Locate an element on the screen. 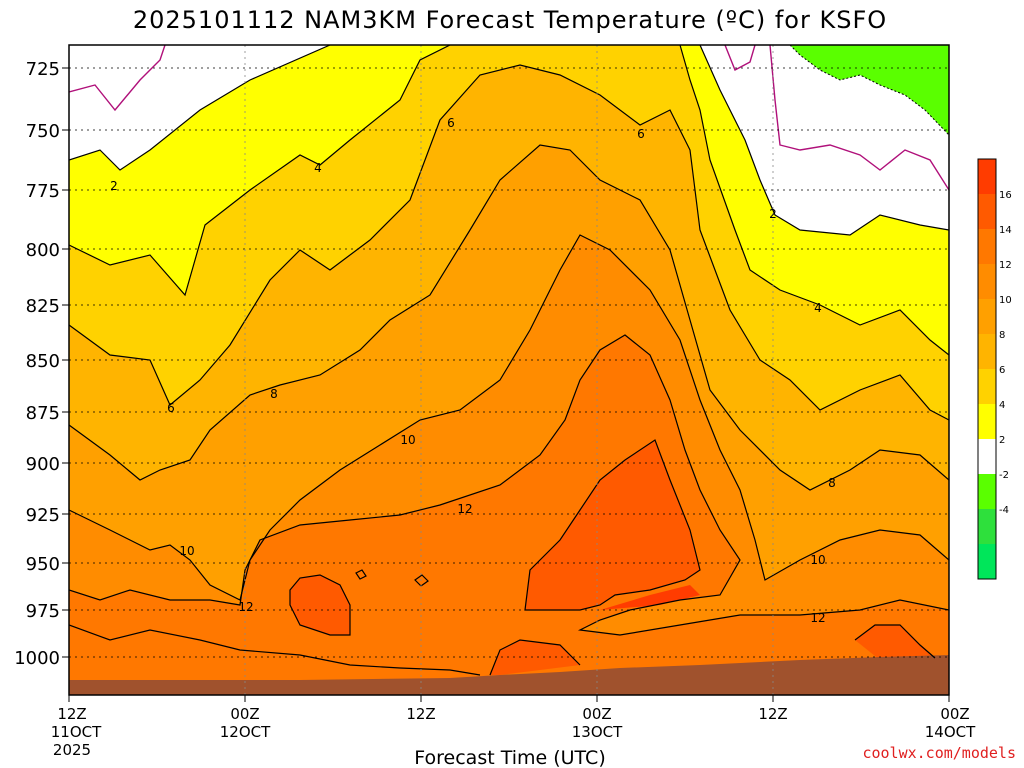 This screenshot has width=1024, height=768. colorbar-tick-label: 14 is located at coordinates (1005, 230).